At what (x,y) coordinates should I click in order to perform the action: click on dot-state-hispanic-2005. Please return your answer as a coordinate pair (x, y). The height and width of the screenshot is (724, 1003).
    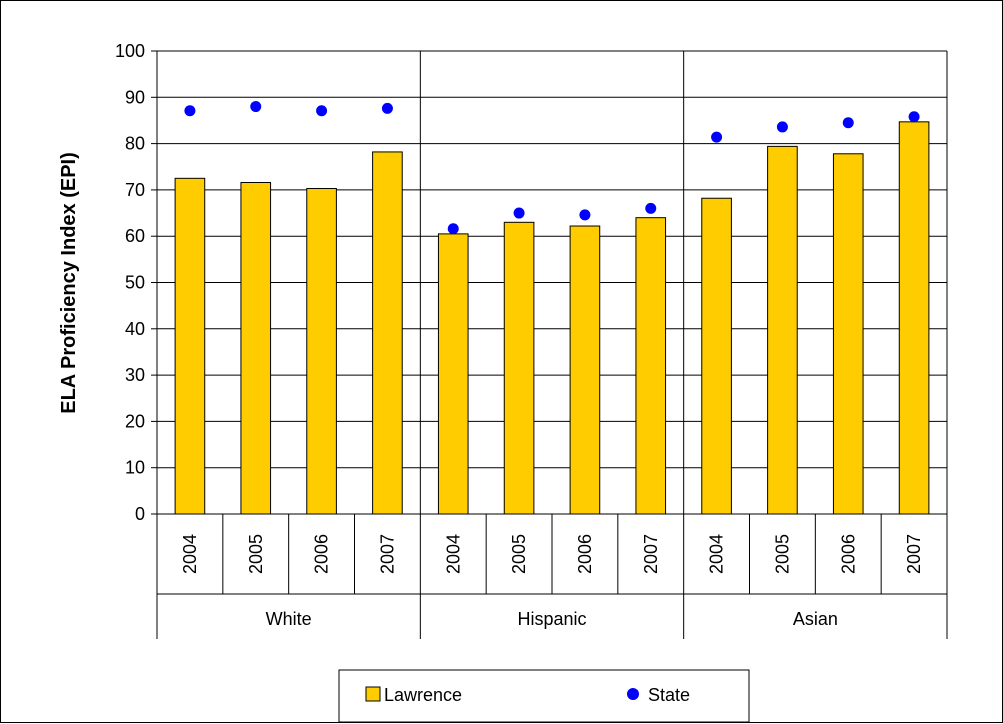
    Looking at the image, I should click on (519, 213).